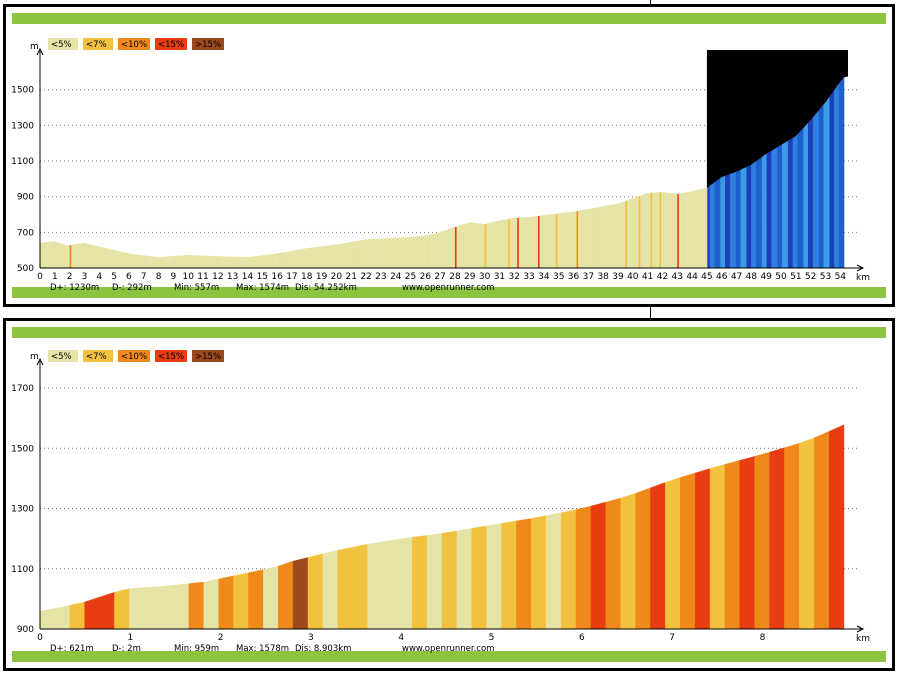 The height and width of the screenshot is (675, 900). I want to click on y-tick-label: 1100, so click(22, 570).